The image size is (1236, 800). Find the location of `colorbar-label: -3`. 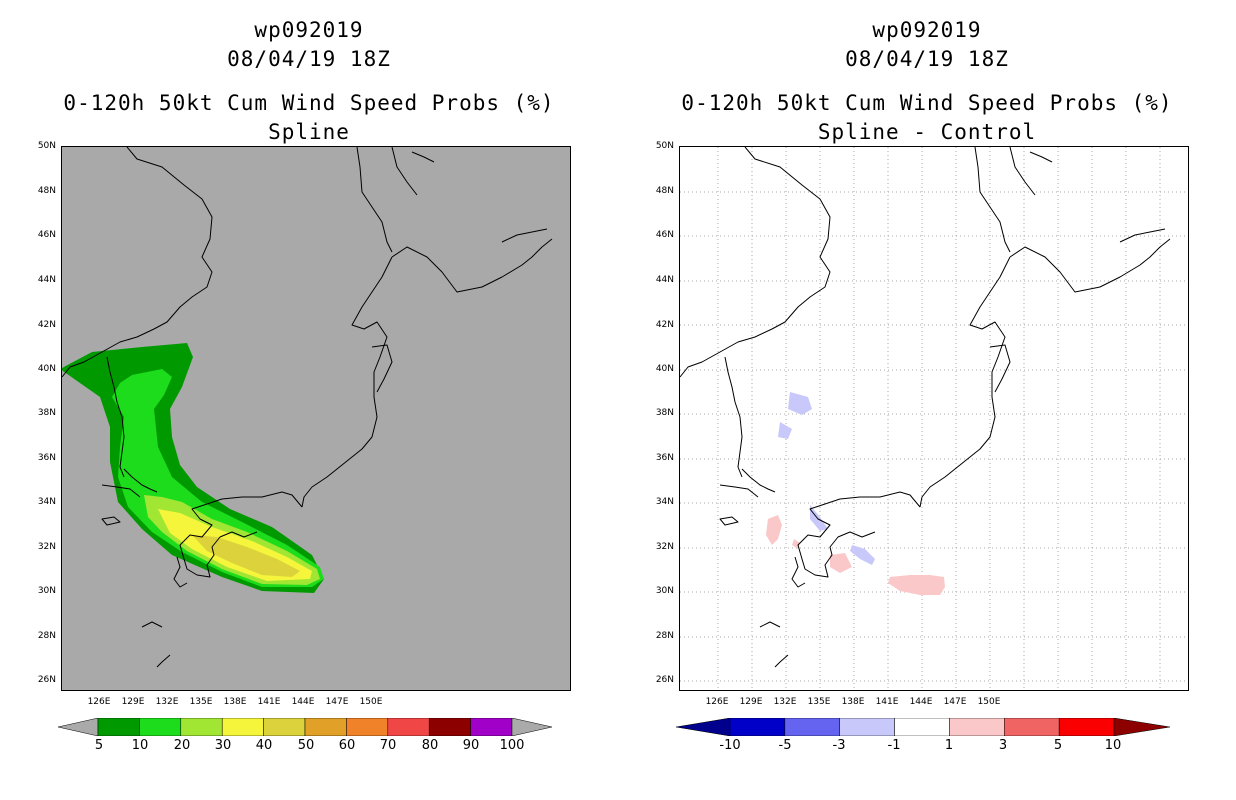

colorbar-label: -3 is located at coordinates (839, 745).